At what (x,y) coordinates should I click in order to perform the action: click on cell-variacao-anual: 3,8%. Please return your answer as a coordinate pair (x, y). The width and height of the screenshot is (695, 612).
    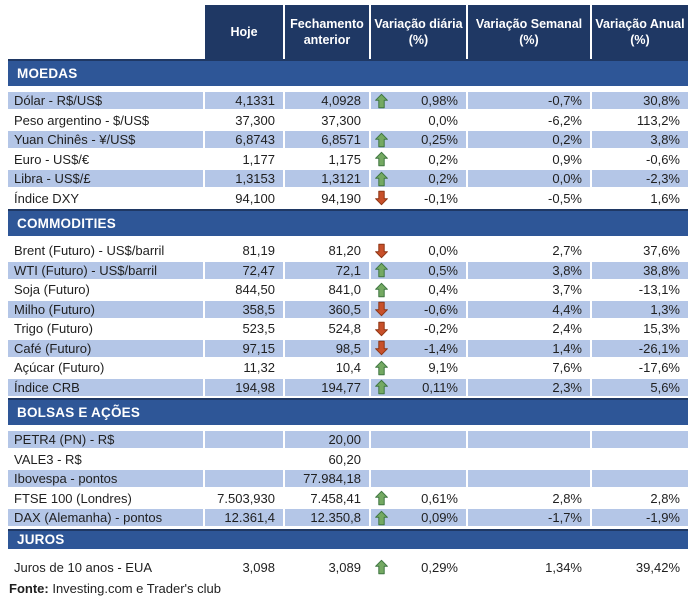
    Looking at the image, I should click on (640, 139).